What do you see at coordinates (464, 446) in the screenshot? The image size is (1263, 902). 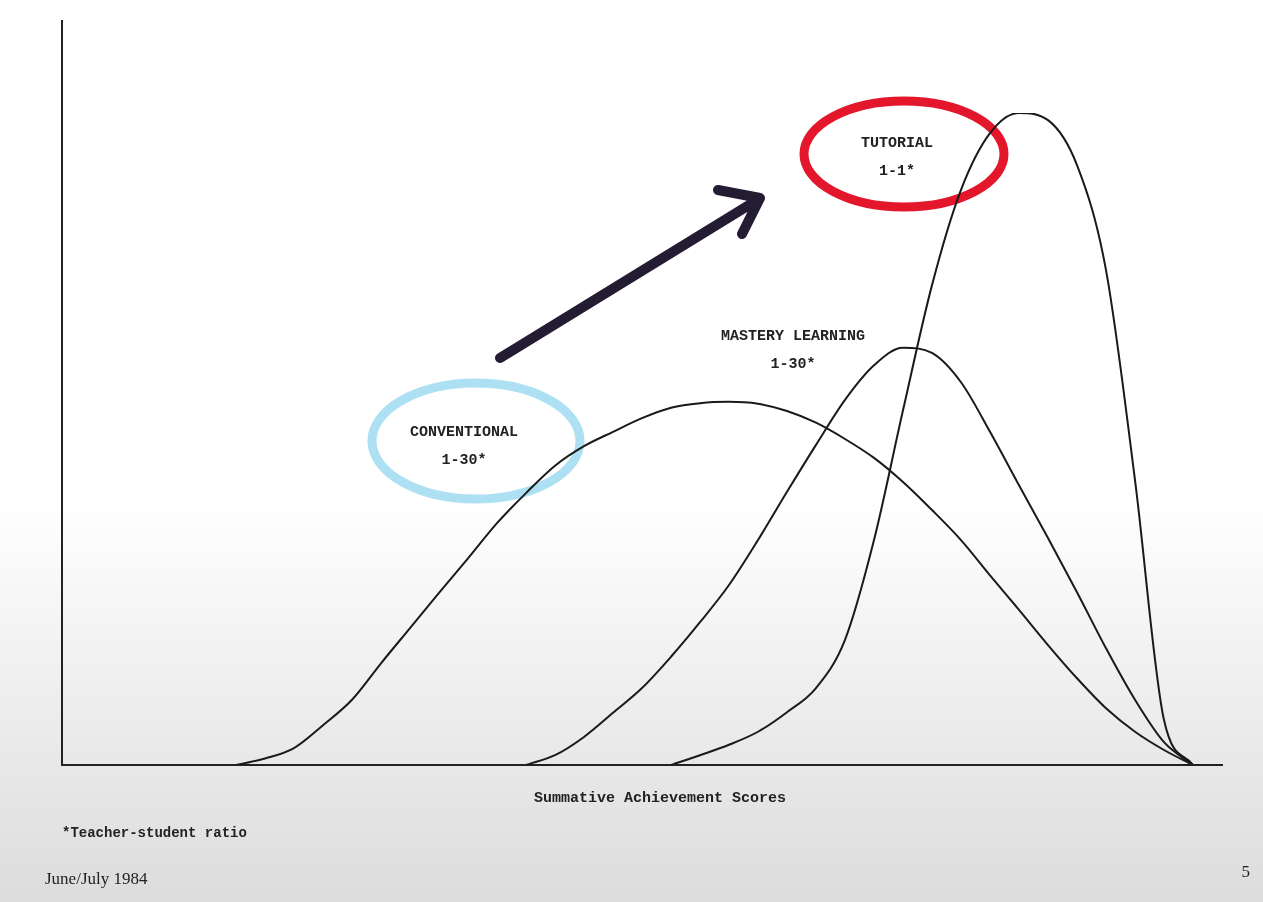 I see `series-label: CONVENTIONAL 1-30*` at bounding box center [464, 446].